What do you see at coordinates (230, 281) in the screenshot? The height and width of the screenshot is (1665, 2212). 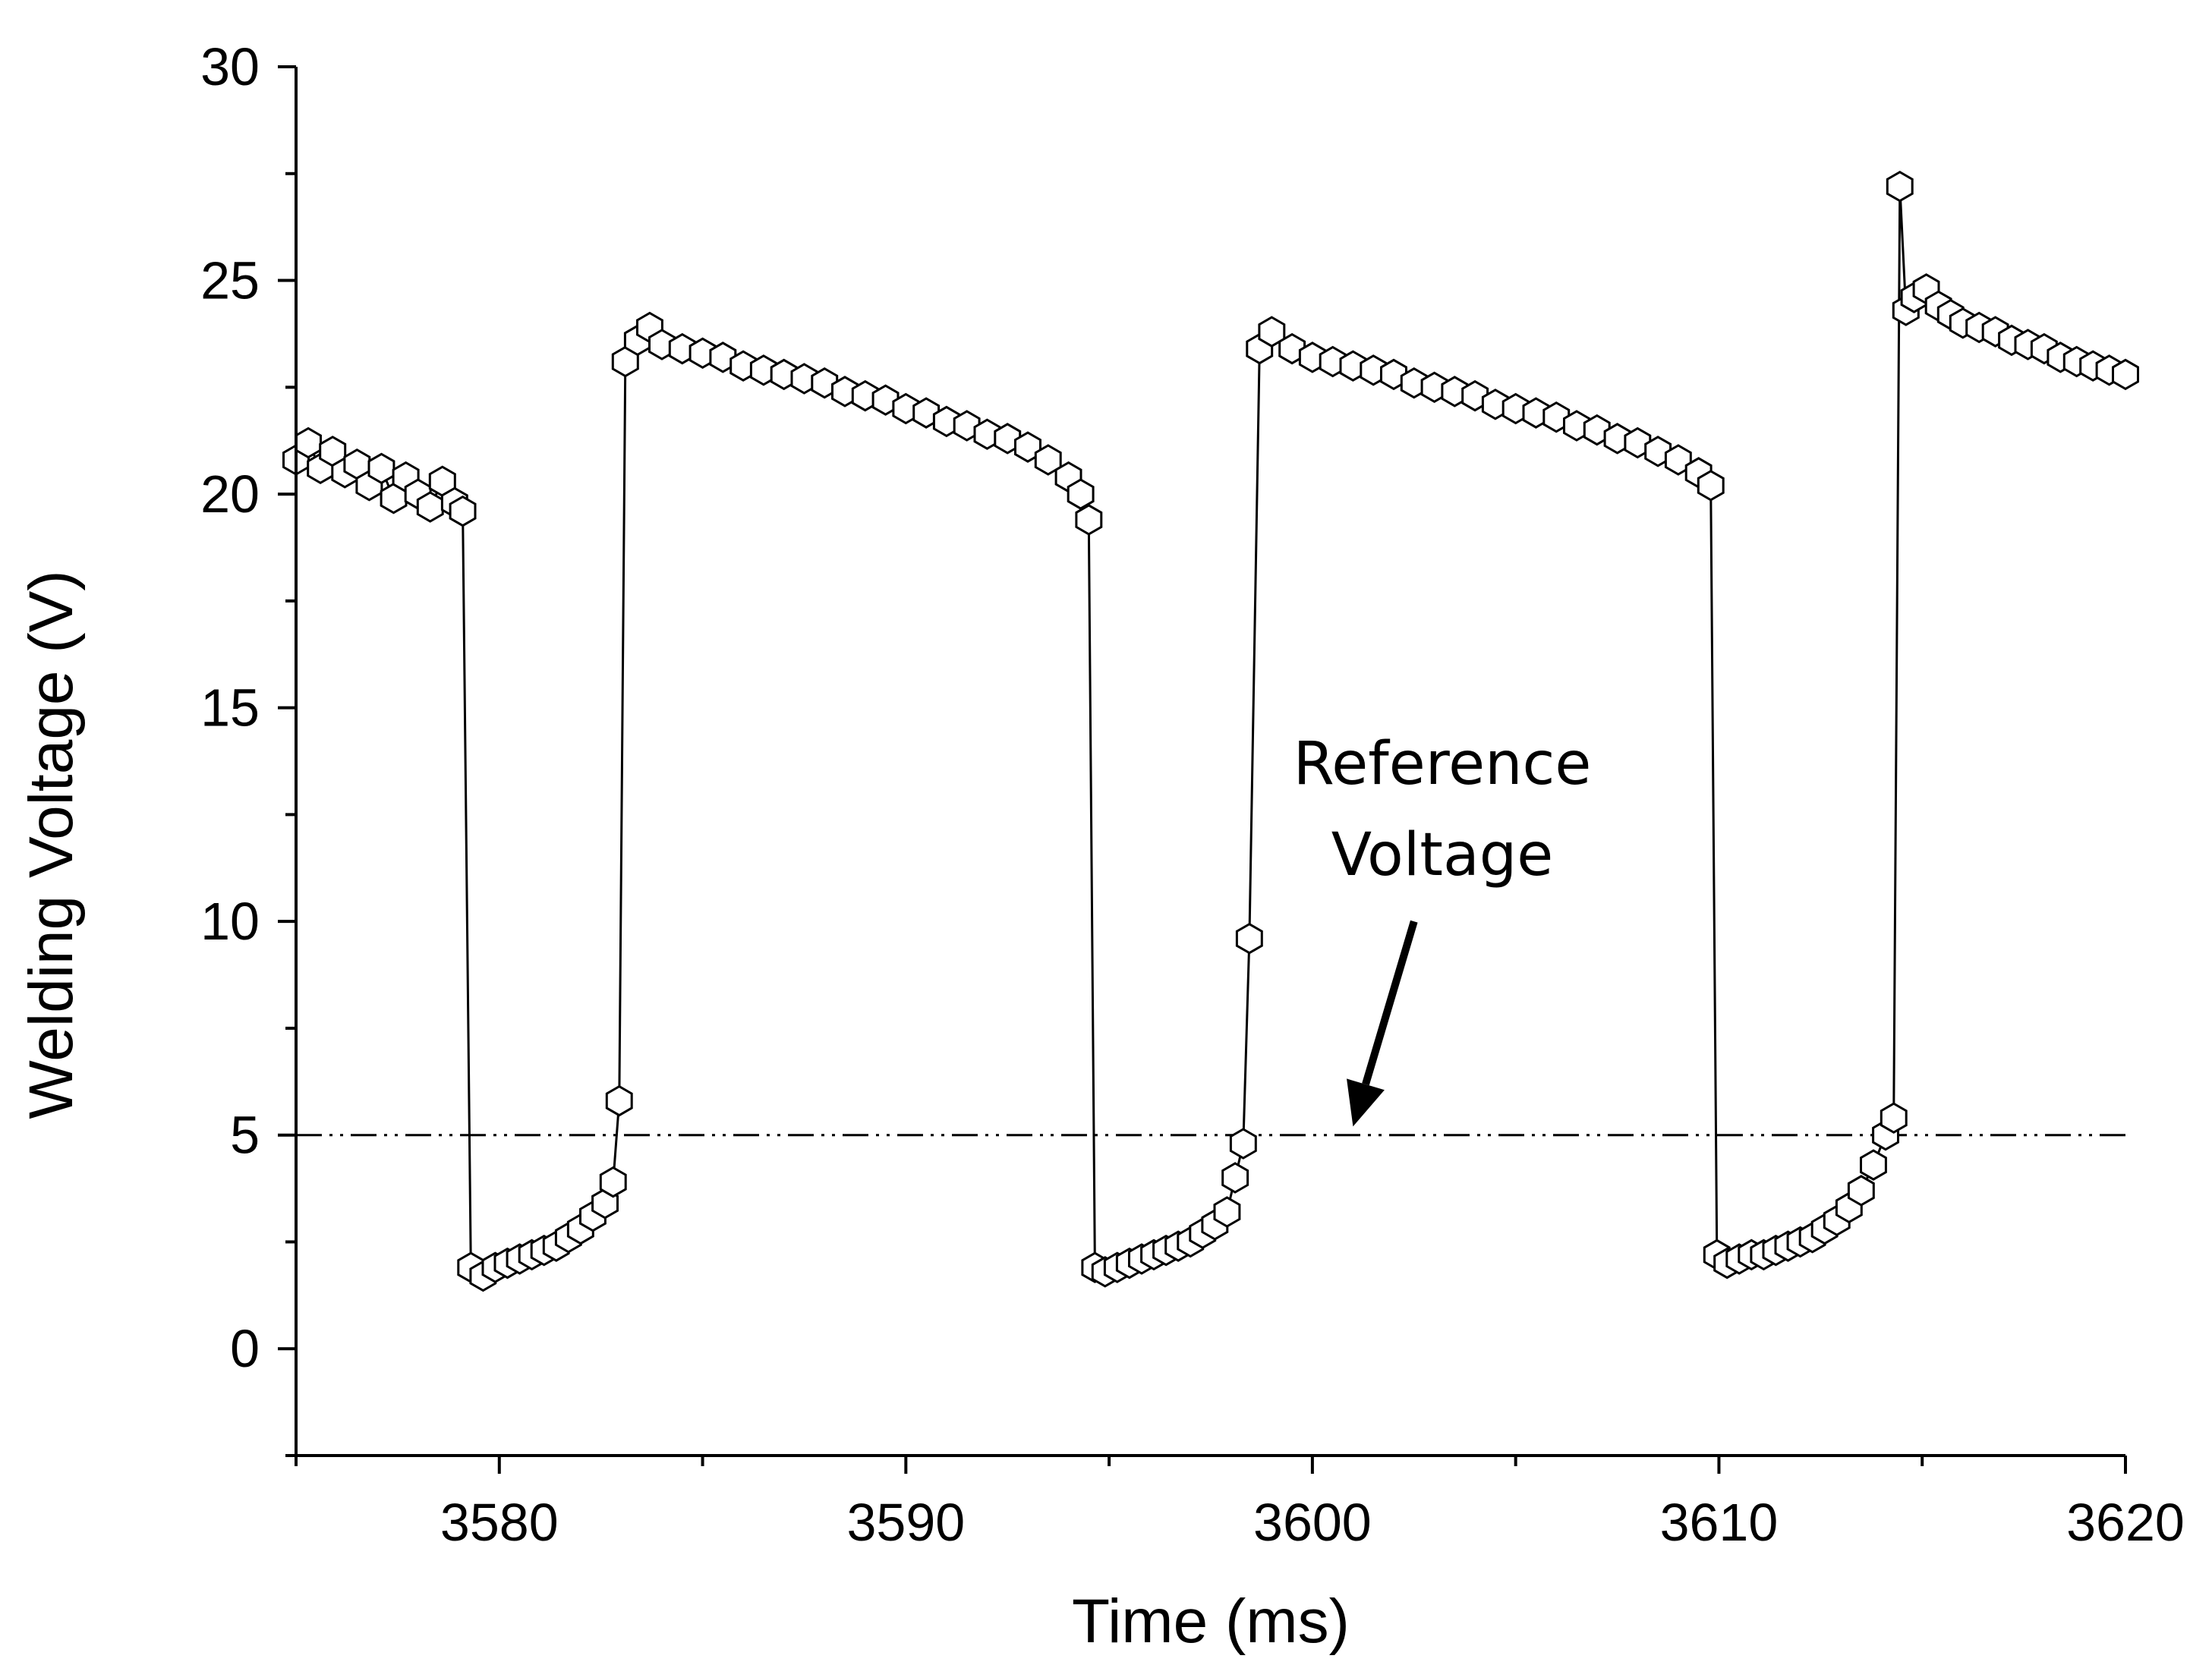 I see `y-tick-label: 25` at bounding box center [230, 281].